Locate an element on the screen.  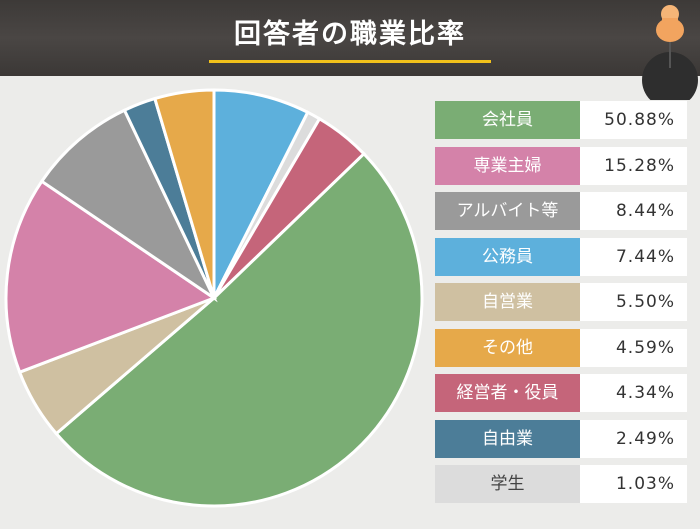
legend-label: 公務員 is located at coordinates (507, 256).